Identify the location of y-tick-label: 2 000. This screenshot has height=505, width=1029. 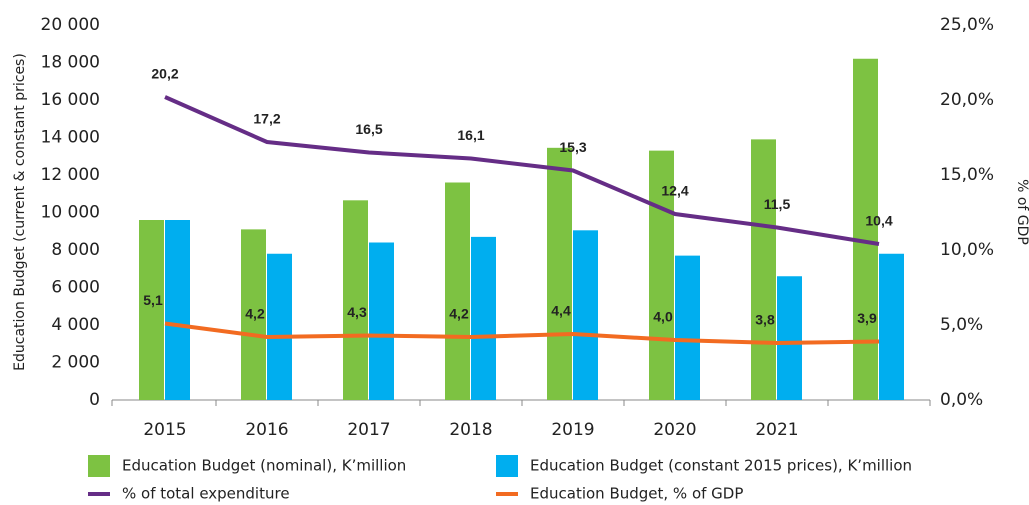
(75, 363).